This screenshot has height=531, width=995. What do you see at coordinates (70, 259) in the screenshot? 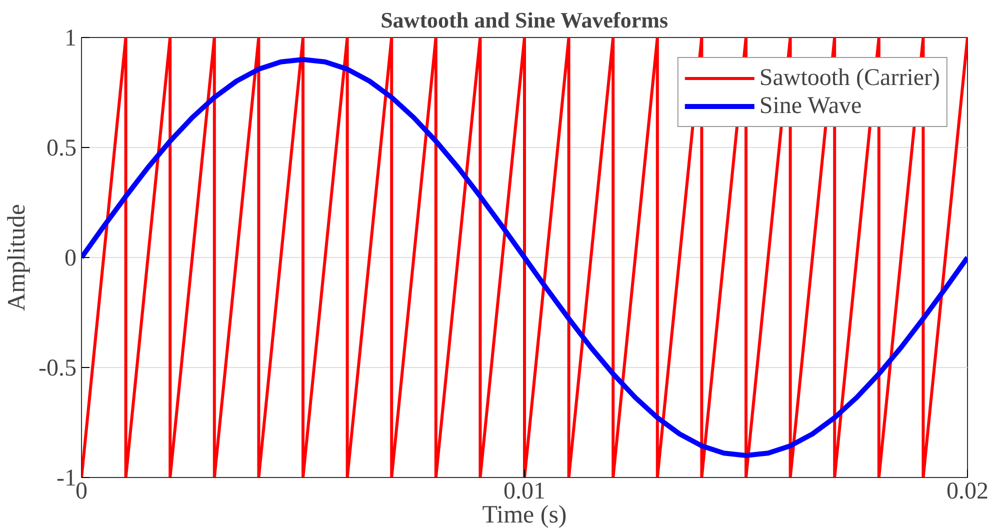
I see `y-tick-label: 0` at bounding box center [70, 259].